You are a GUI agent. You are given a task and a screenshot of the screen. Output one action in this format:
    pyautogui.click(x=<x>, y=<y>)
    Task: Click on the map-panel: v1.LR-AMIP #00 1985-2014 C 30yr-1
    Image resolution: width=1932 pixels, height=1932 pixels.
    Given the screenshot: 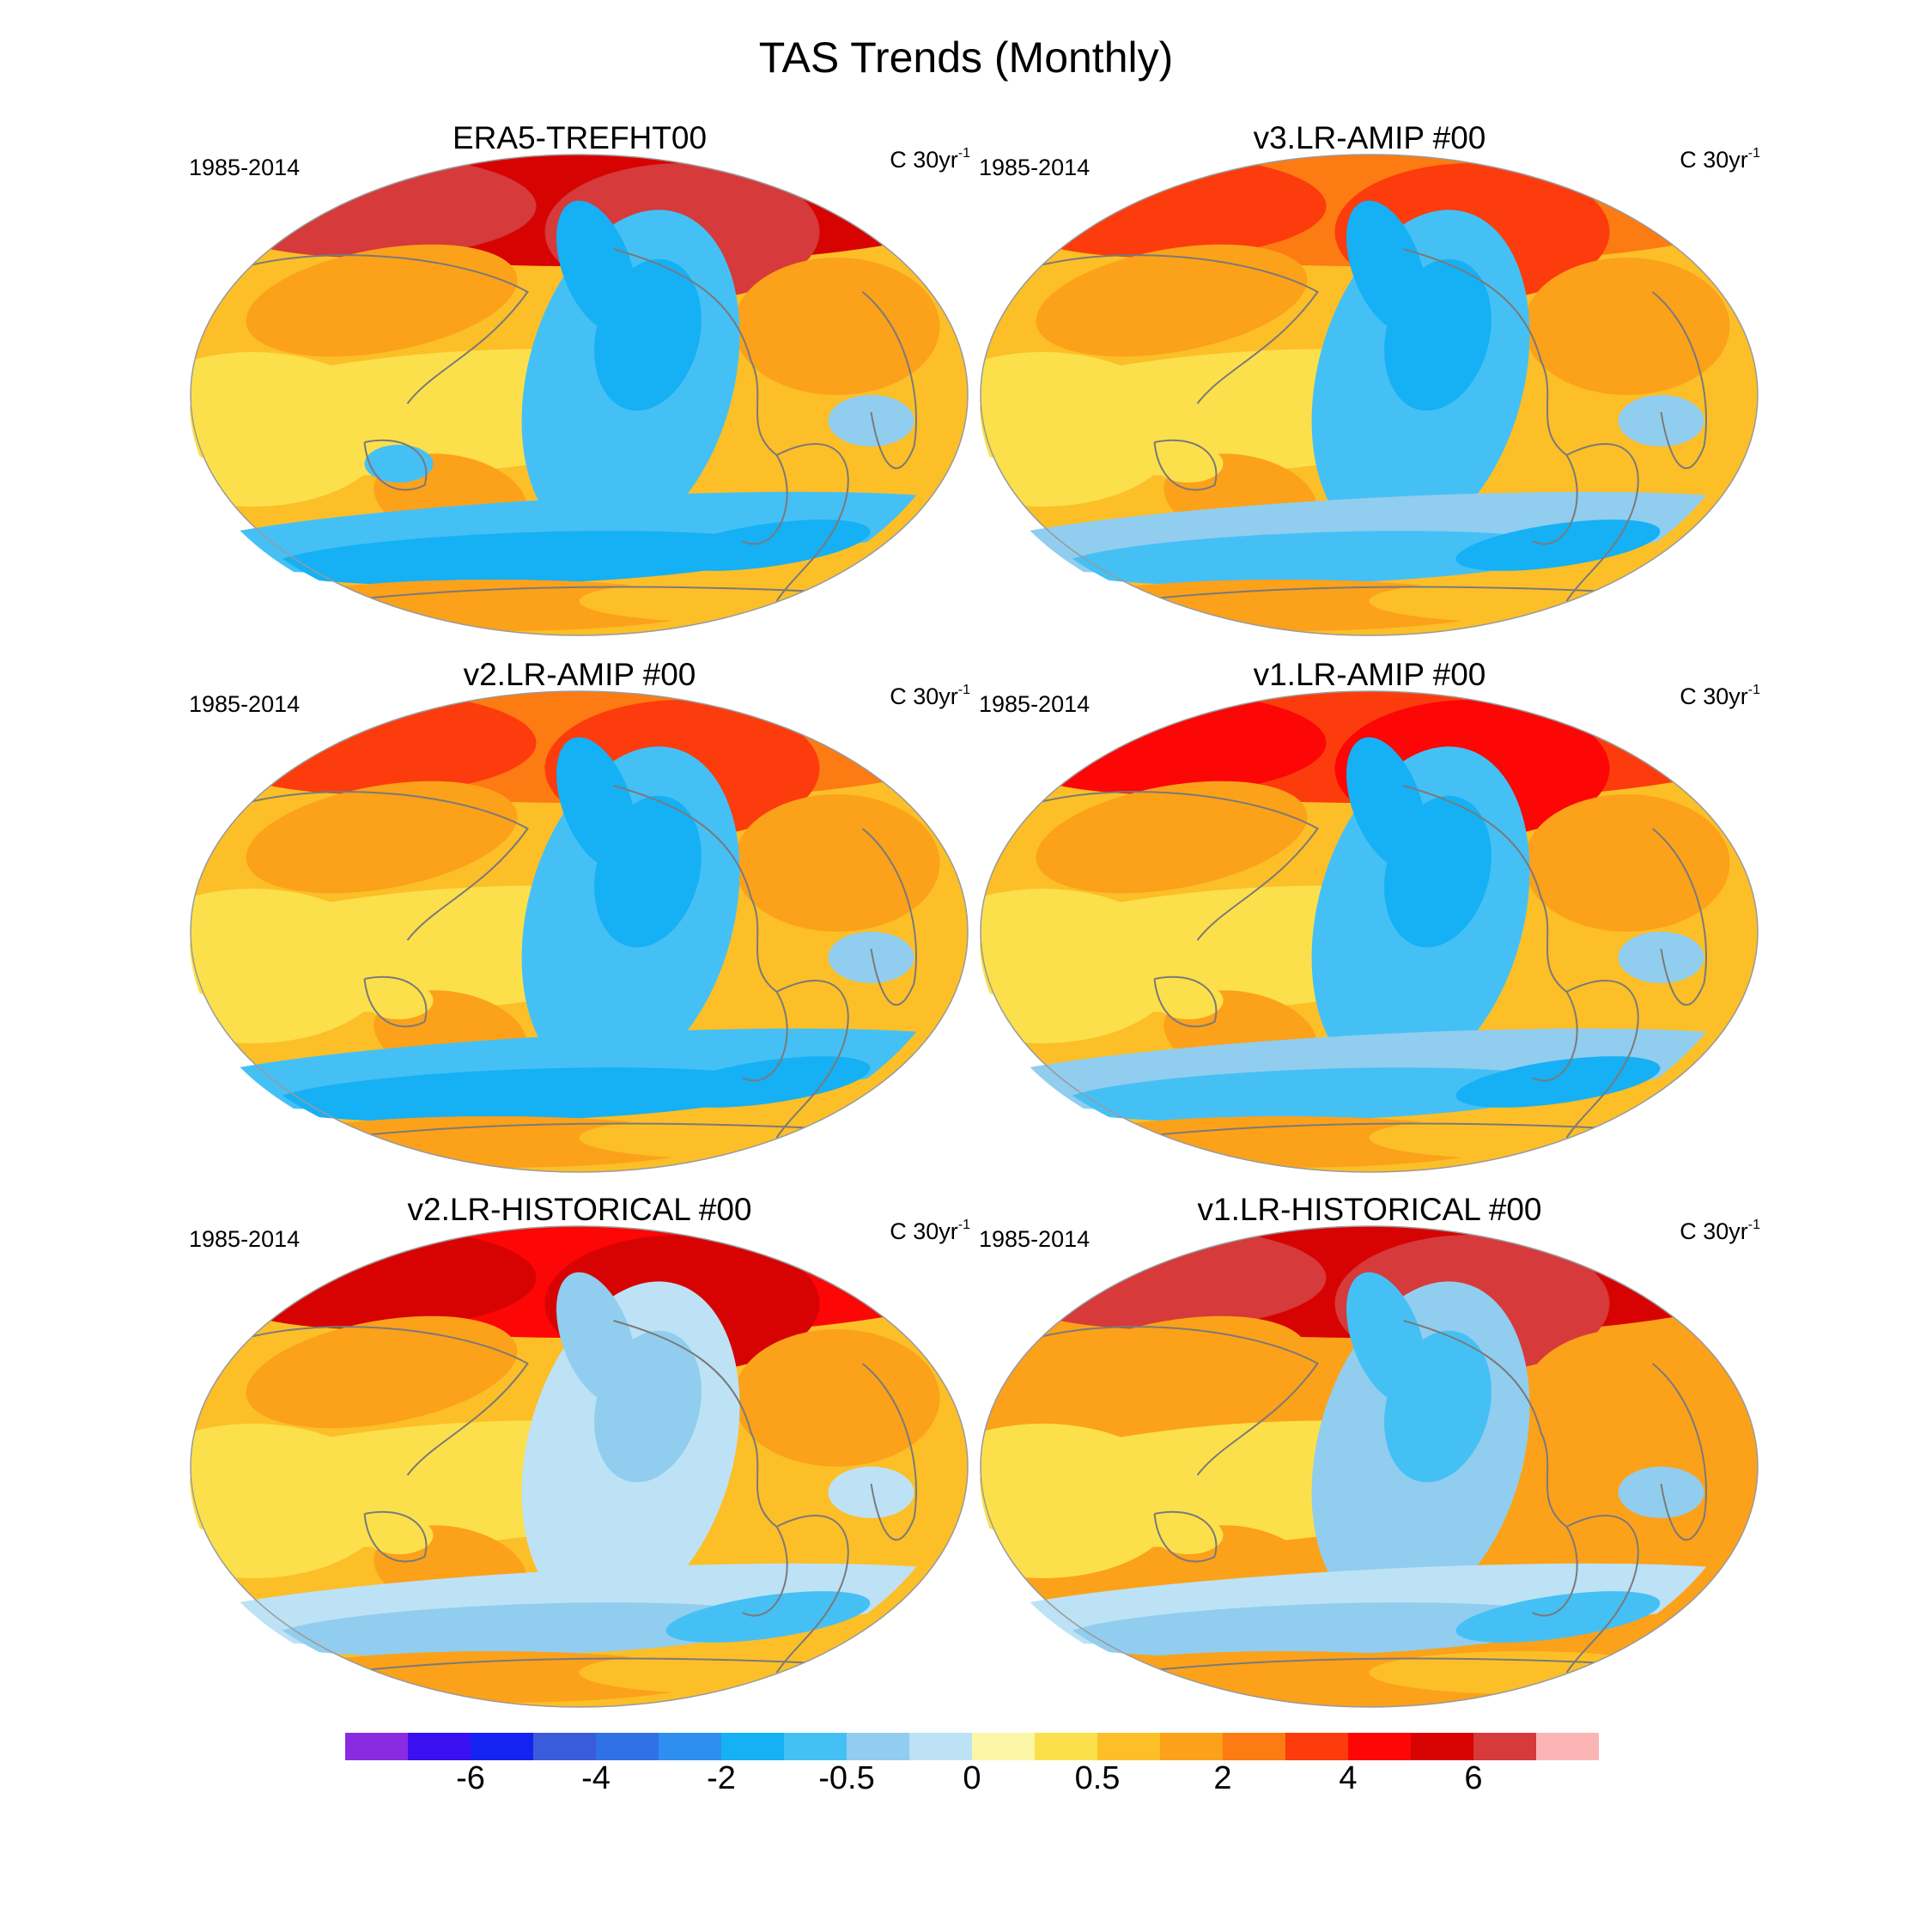 What is the action you would take?
    pyautogui.click(x=1369, y=915)
    